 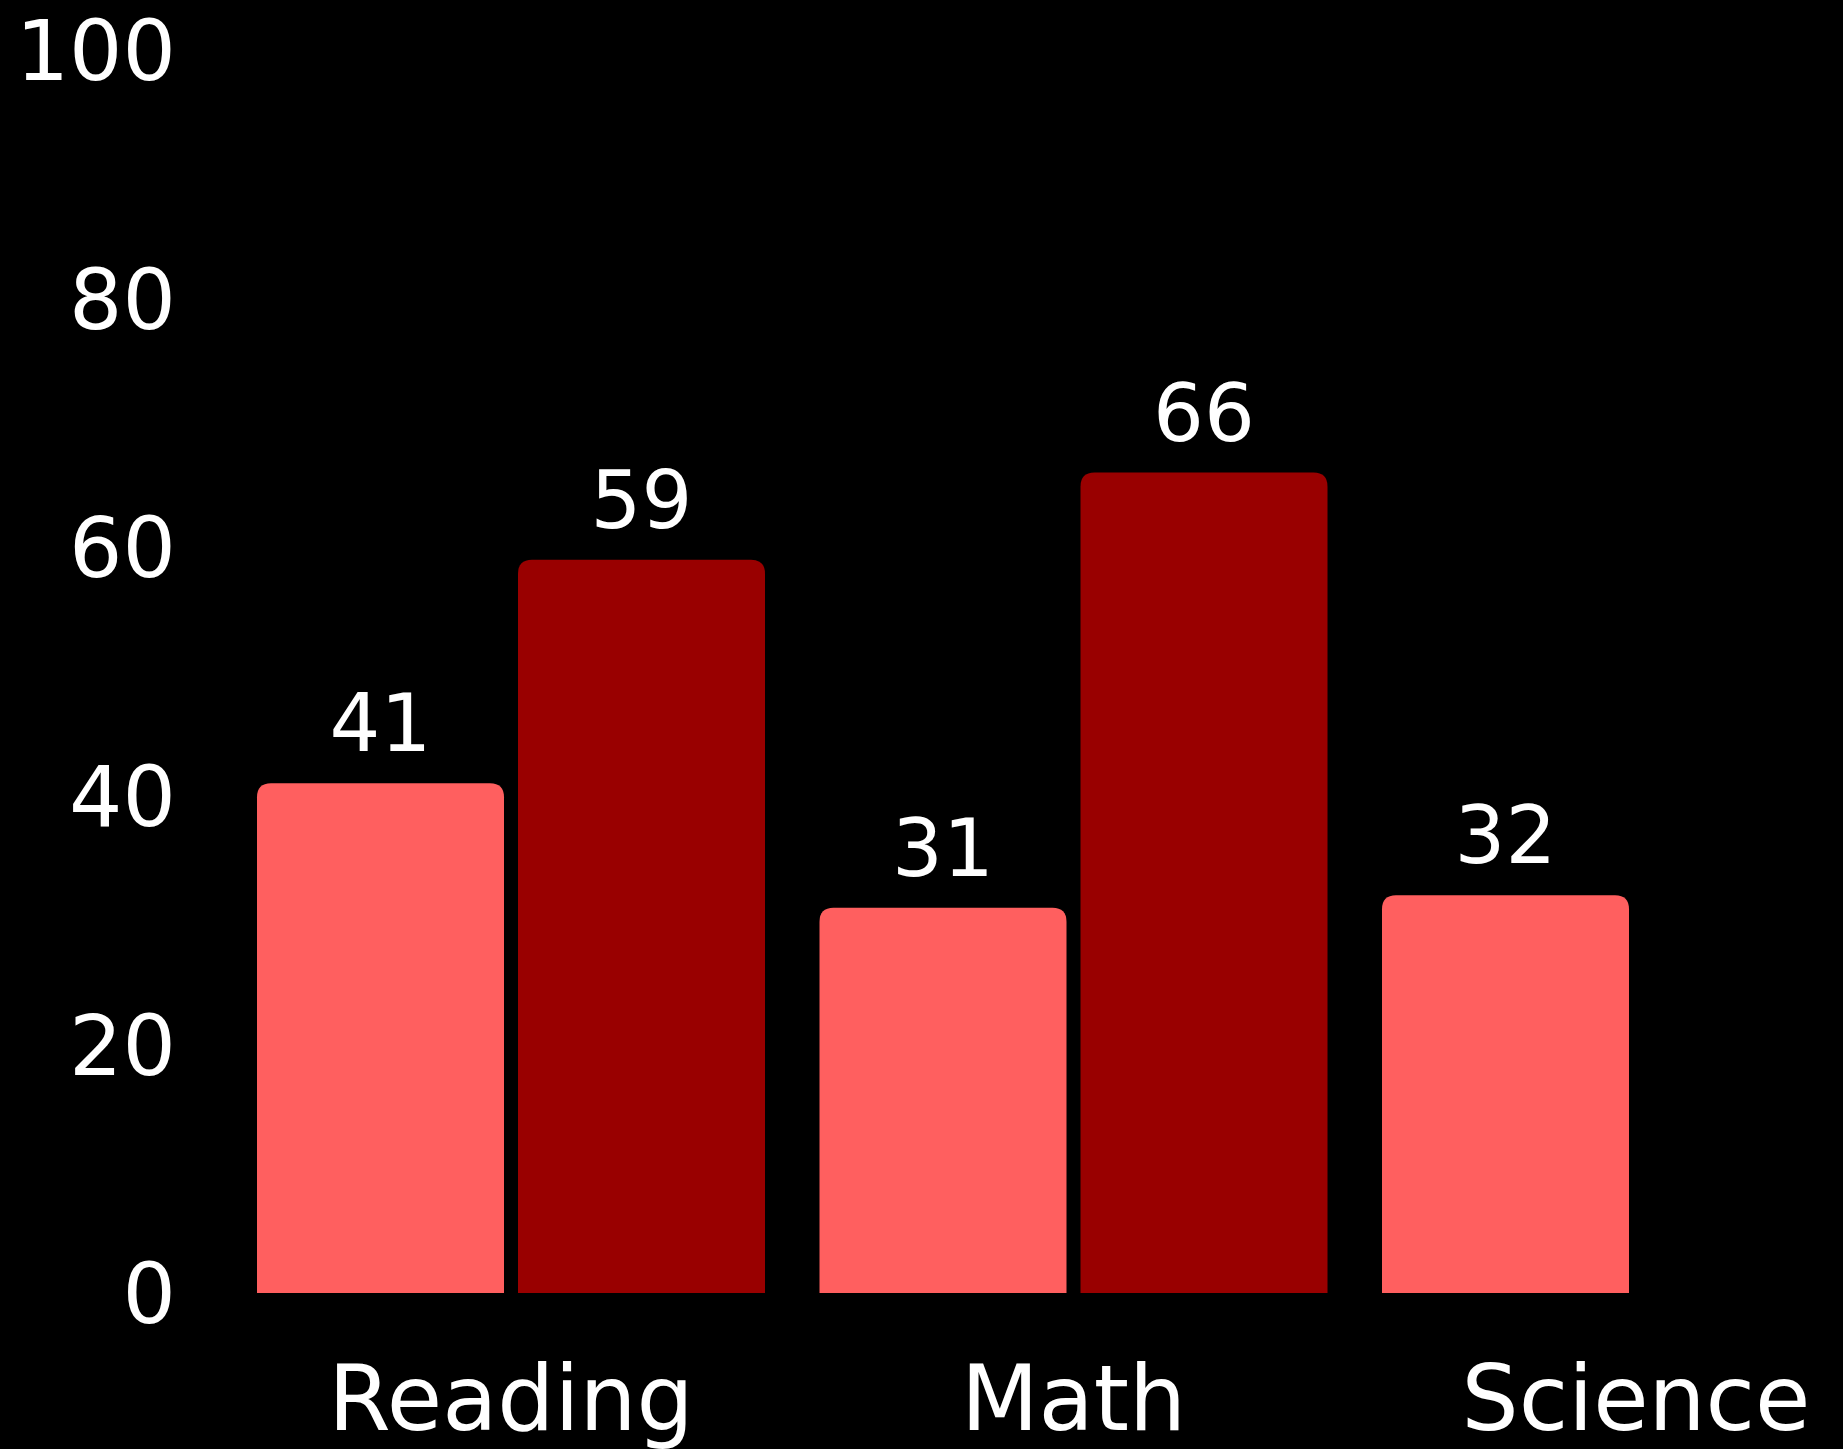 What do you see at coordinates (122, 797) in the screenshot?
I see `y-tick-label: 40` at bounding box center [122, 797].